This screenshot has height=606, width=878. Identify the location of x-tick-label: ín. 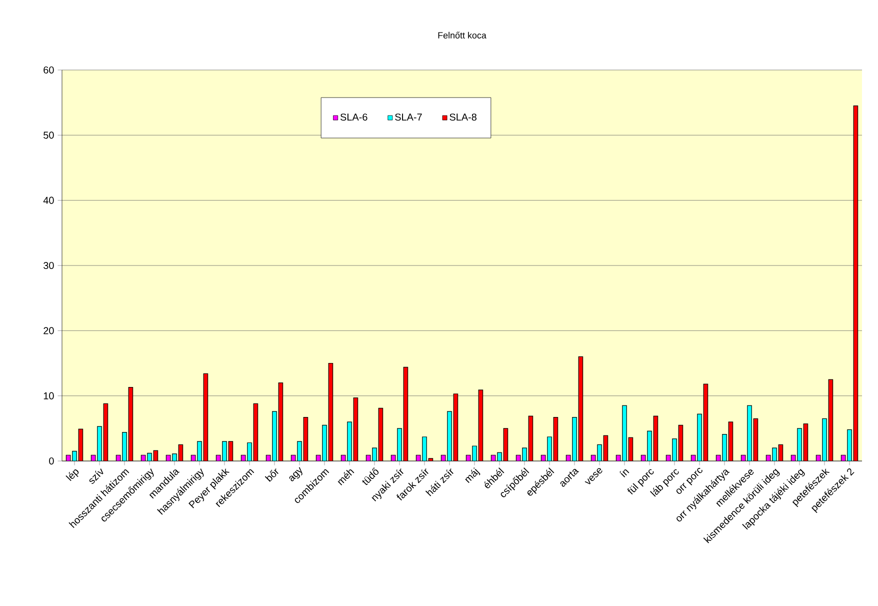
(625, 473).